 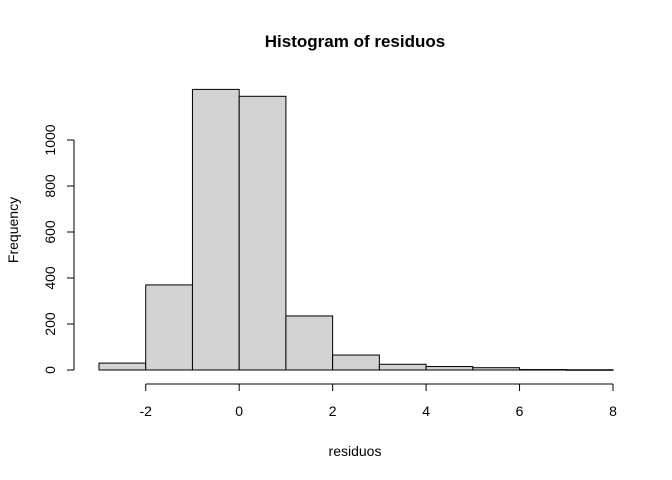 What do you see at coordinates (13, 230) in the screenshot?
I see `y-axis-label: Frequency` at bounding box center [13, 230].